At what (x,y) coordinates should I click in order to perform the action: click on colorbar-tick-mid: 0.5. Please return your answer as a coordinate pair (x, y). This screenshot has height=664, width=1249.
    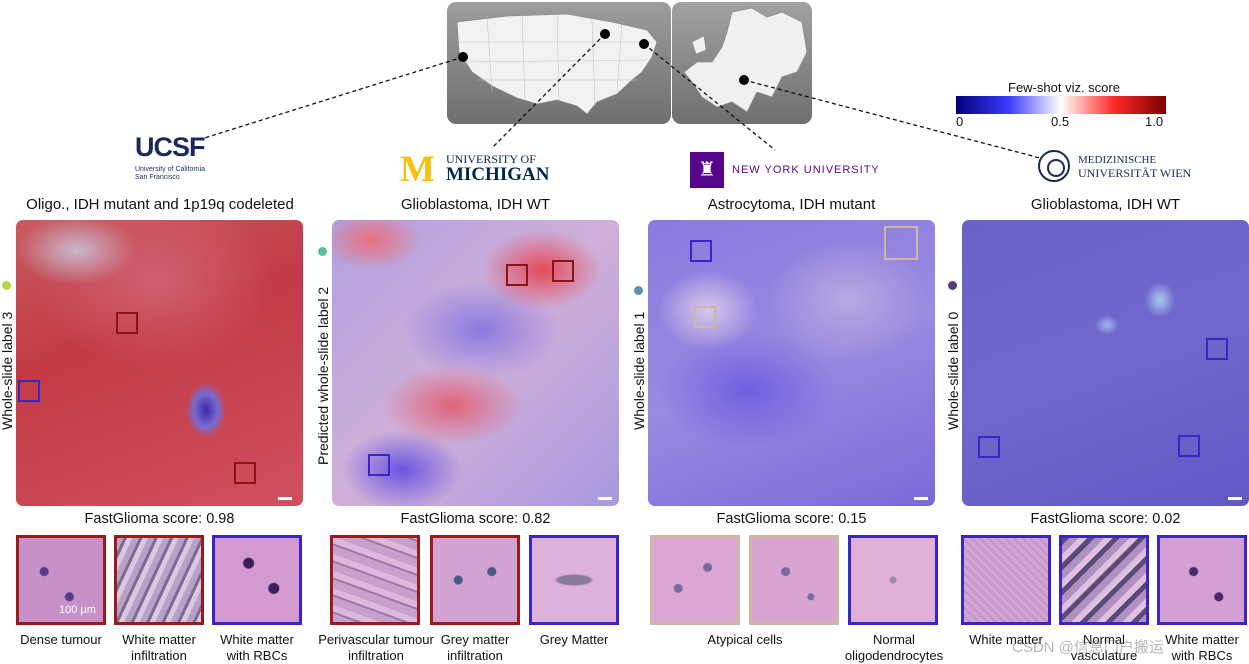
    Looking at the image, I should click on (1060, 121).